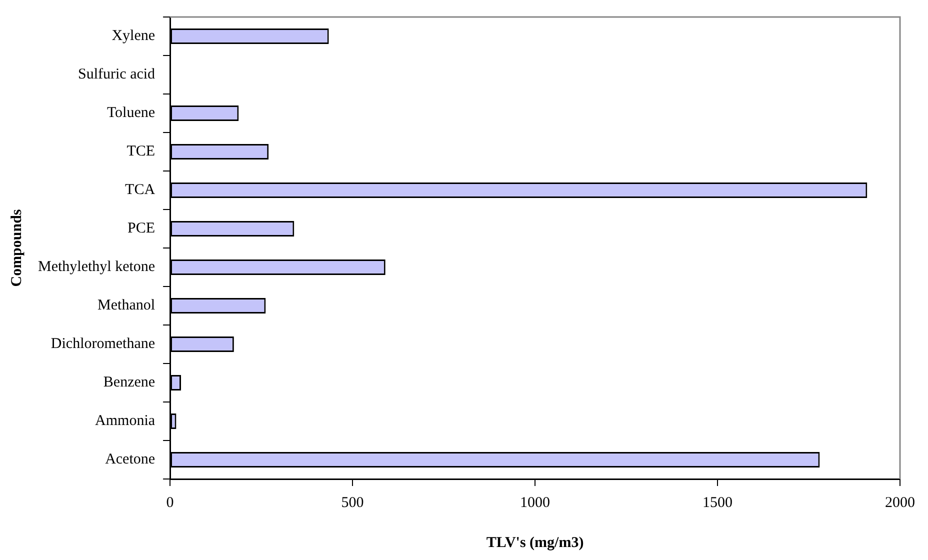 The height and width of the screenshot is (560, 928). What do you see at coordinates (134, 36) in the screenshot?
I see `y-tick-label: Xylene` at bounding box center [134, 36].